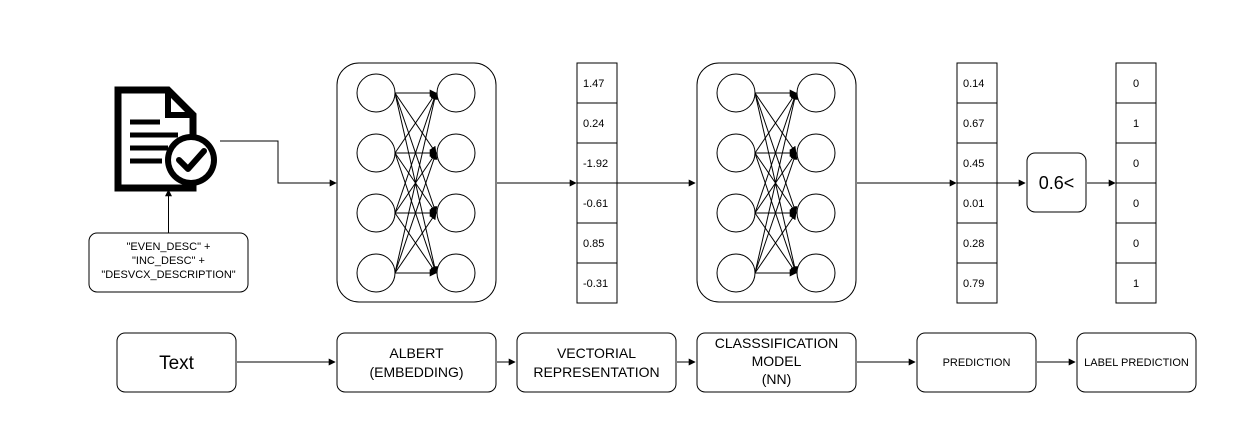  Describe the element at coordinates (593, 124) in the screenshot. I see `embedding-value: 0.24` at that location.